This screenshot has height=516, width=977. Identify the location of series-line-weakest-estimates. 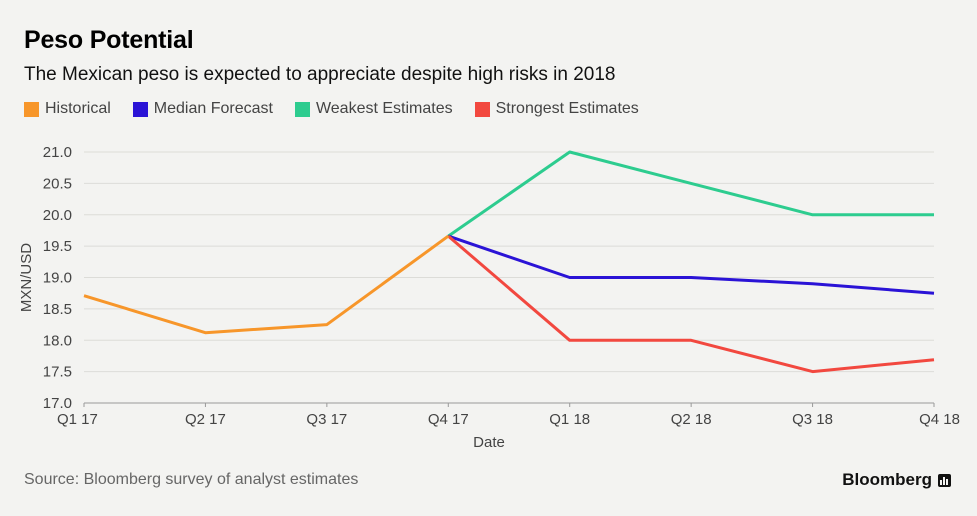
(690, 194).